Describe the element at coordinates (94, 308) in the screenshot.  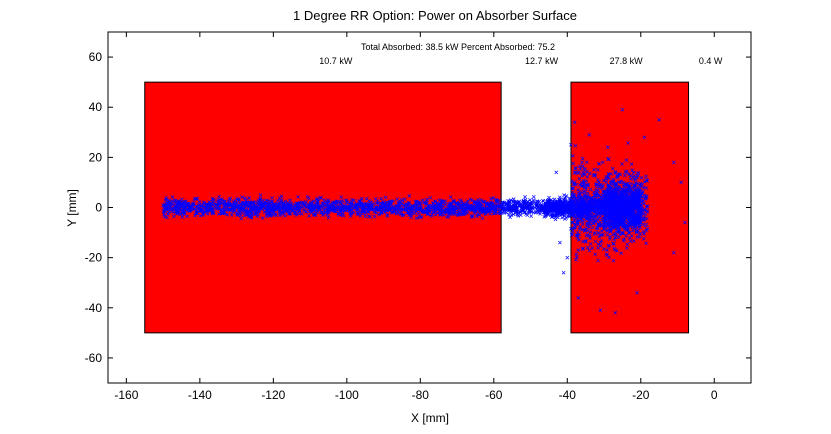
I see `y-tick-label: -40` at that location.